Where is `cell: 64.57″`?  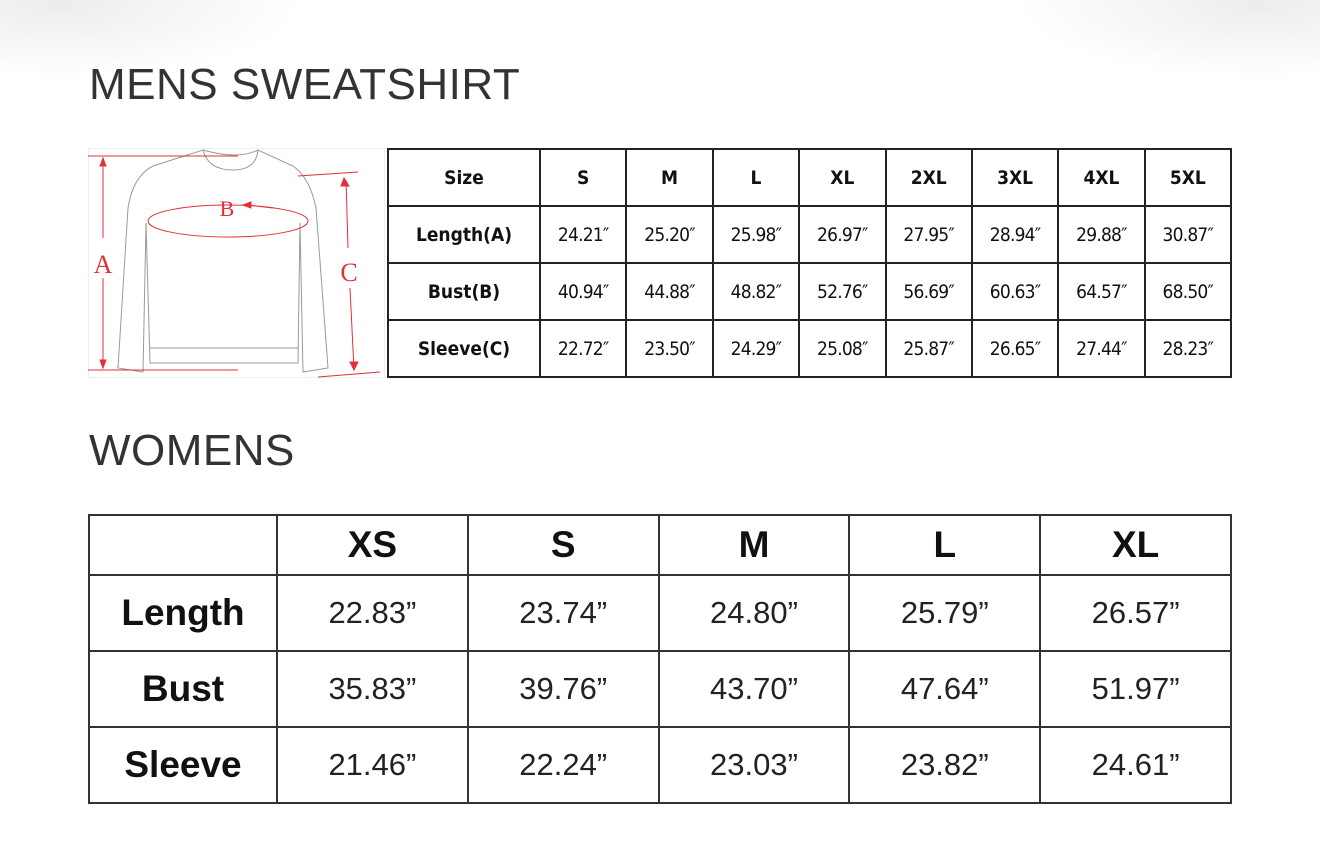
cell: 64.57″ is located at coordinates (1101, 291).